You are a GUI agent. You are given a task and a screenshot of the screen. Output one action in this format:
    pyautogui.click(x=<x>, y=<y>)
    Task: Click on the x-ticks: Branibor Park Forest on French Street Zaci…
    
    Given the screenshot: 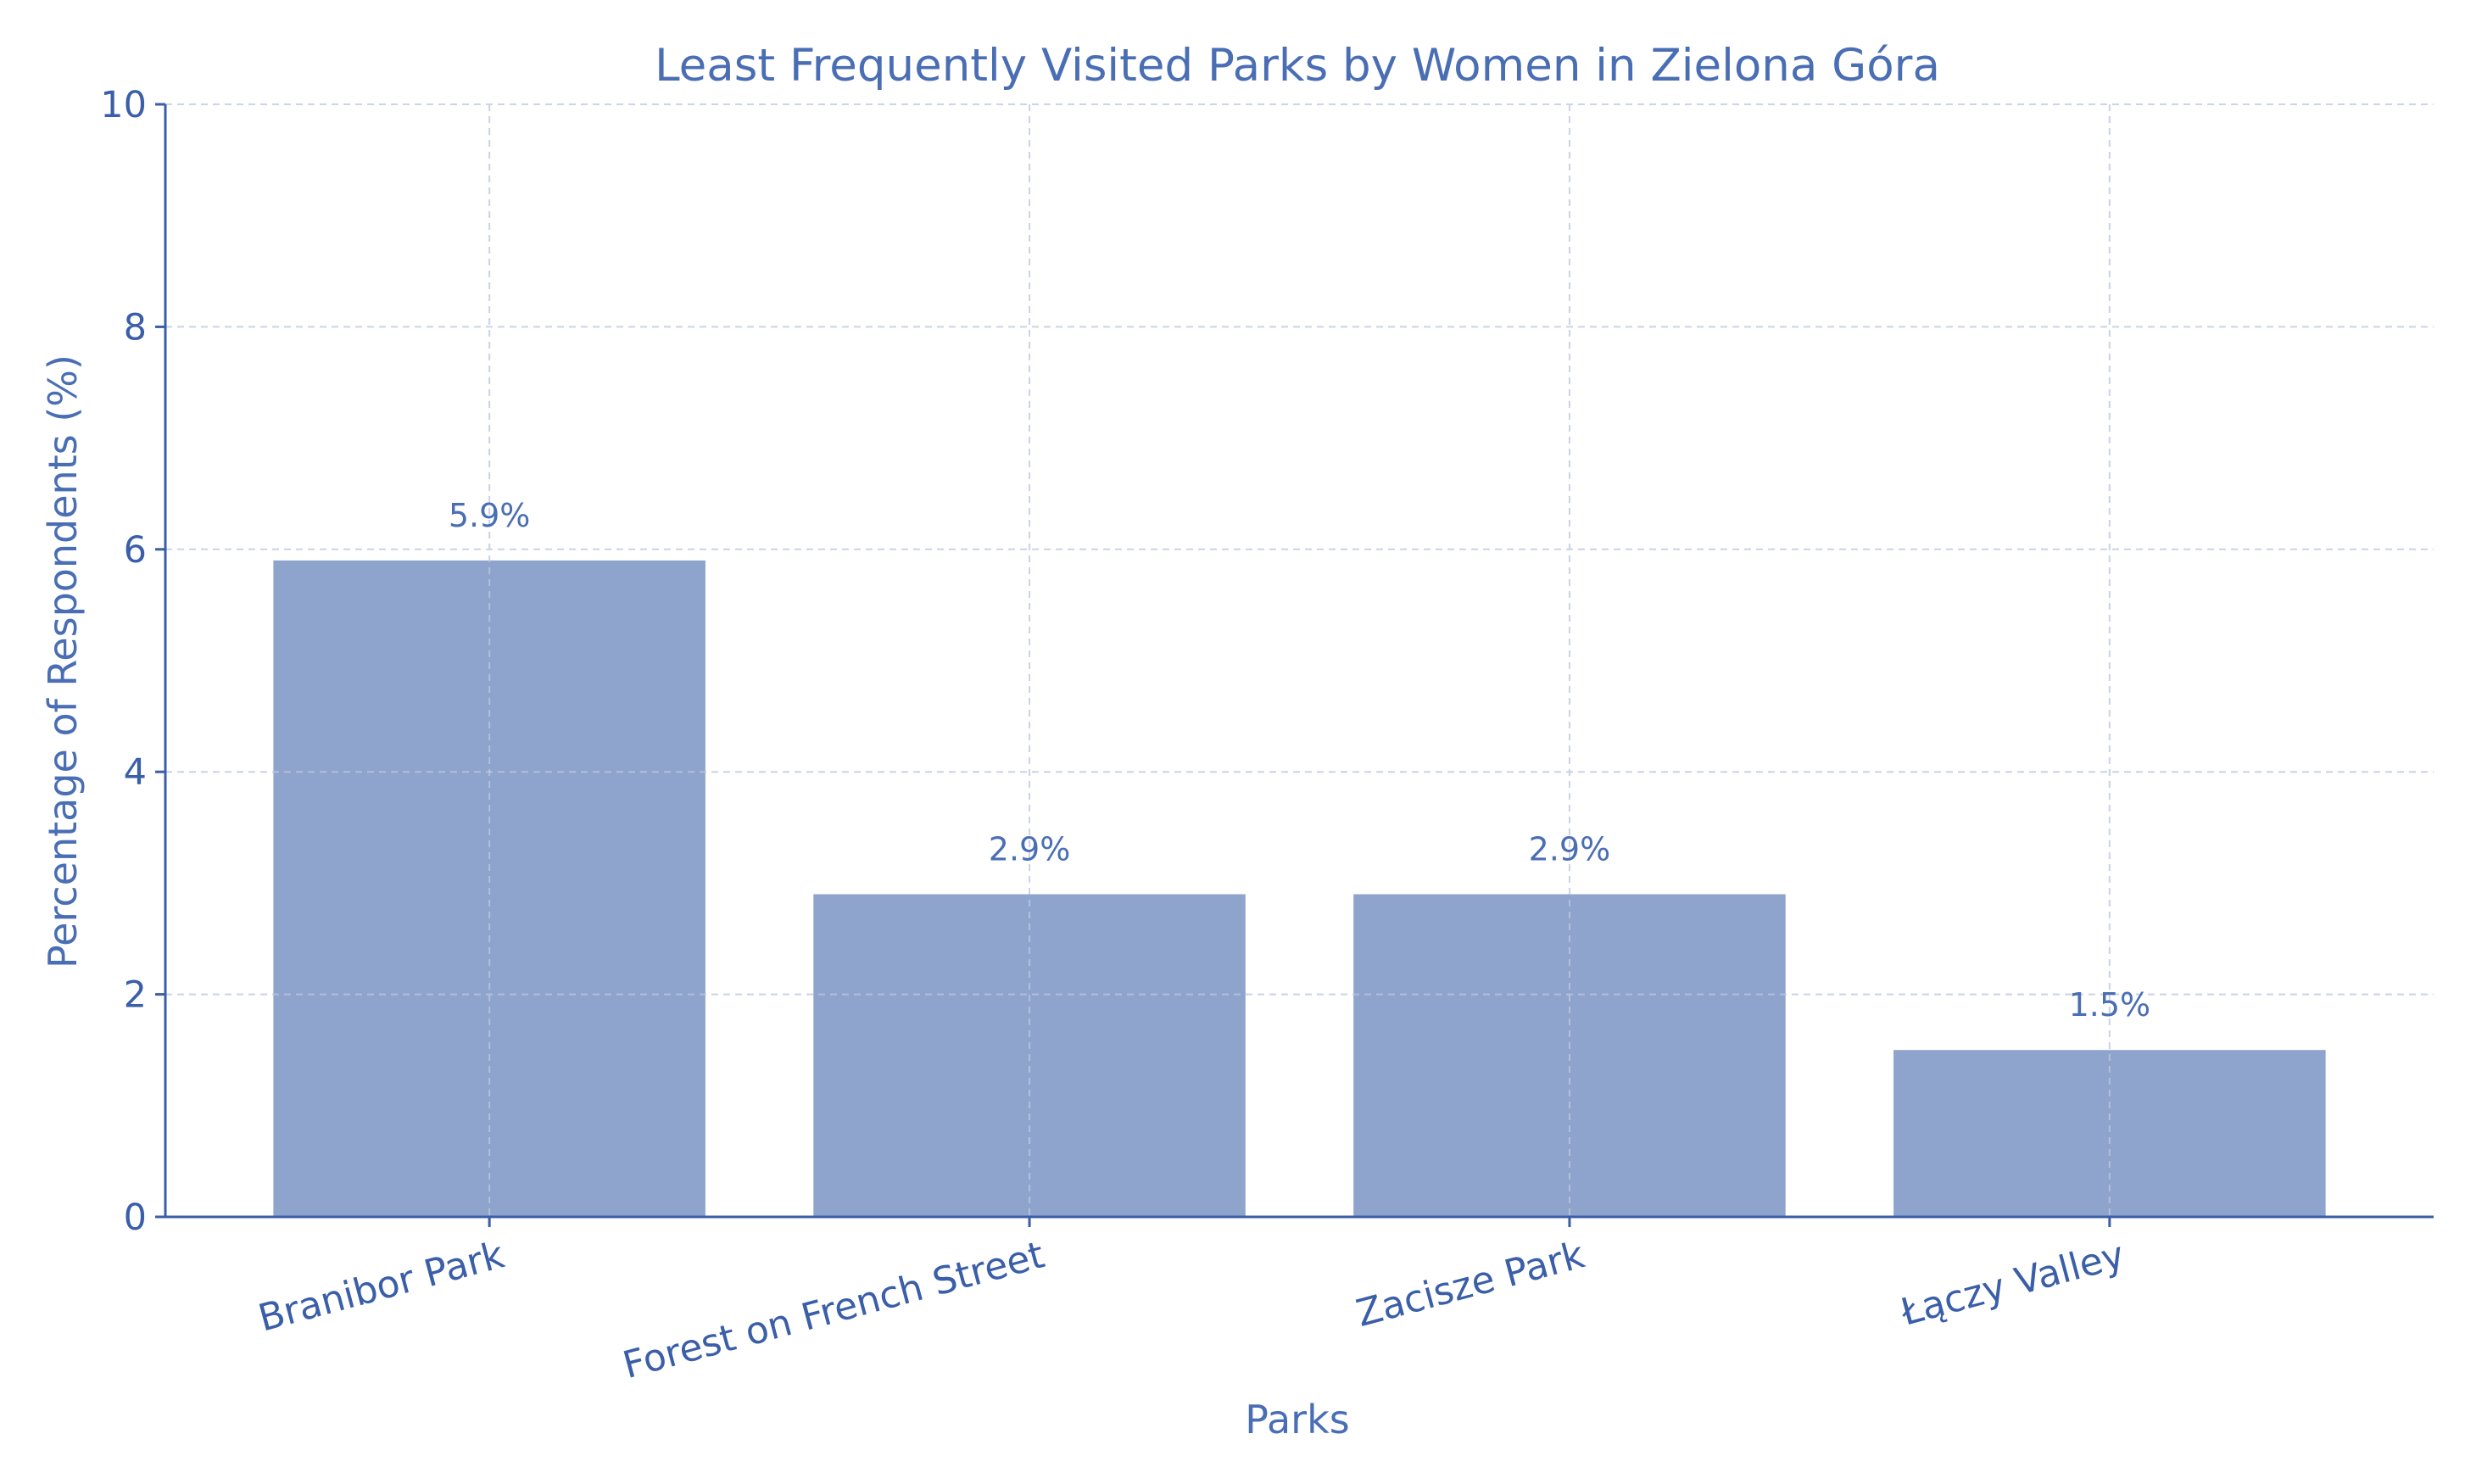 What is the action you would take?
    pyautogui.click(x=1191, y=1302)
    